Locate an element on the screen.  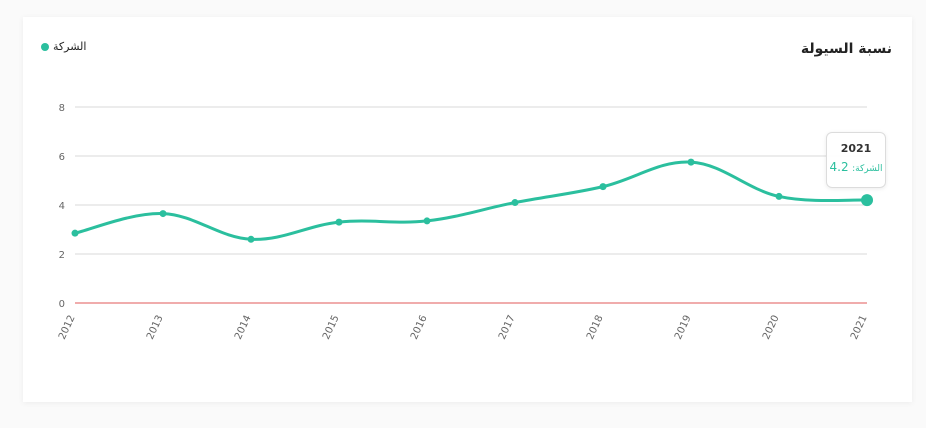
y-tick-label: 8 is located at coordinates (62, 108).